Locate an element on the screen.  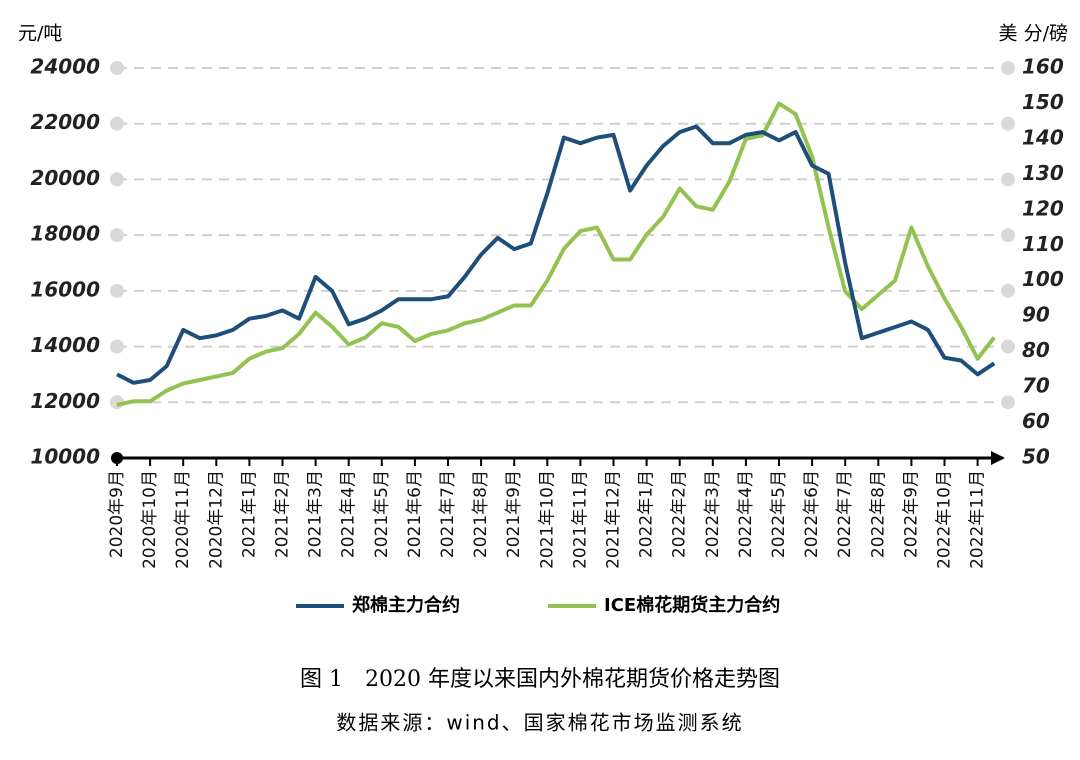
x-tick-label: 2022年9月 is located at coordinates (911, 514).